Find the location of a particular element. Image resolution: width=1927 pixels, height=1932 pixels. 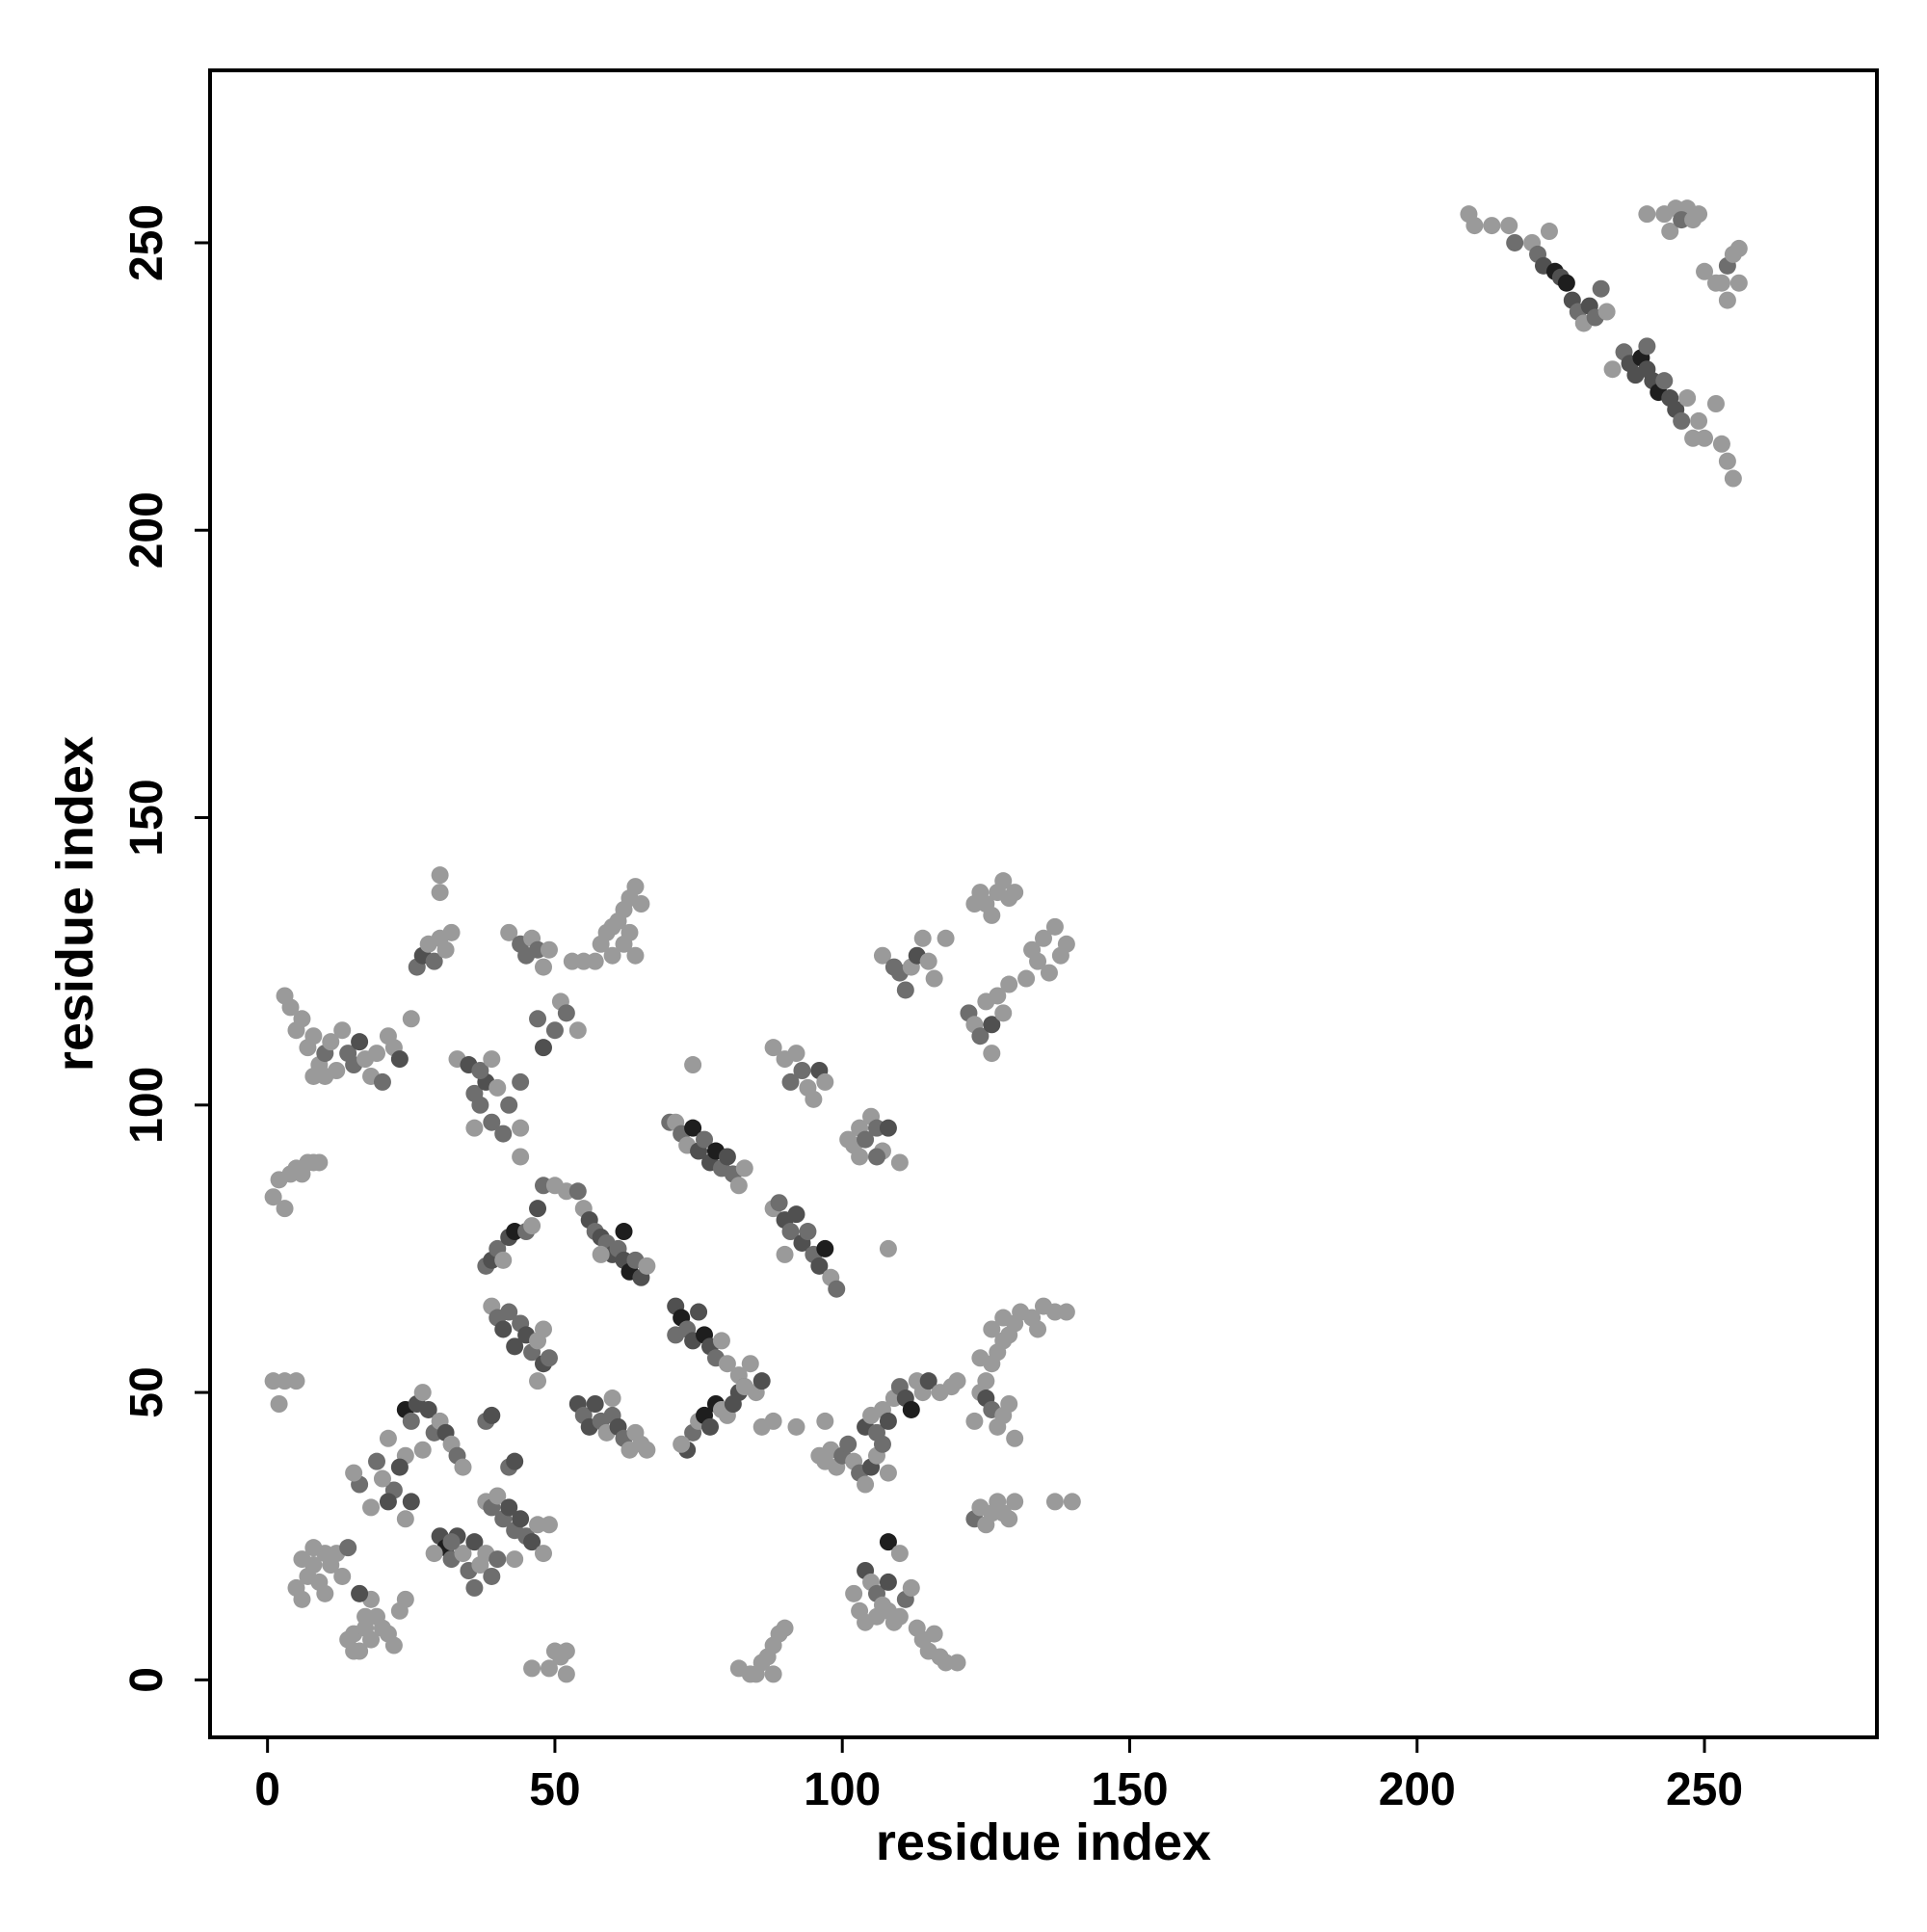

x-axis: 0 50 100 150 200 250 is located at coordinates (998, 1776).